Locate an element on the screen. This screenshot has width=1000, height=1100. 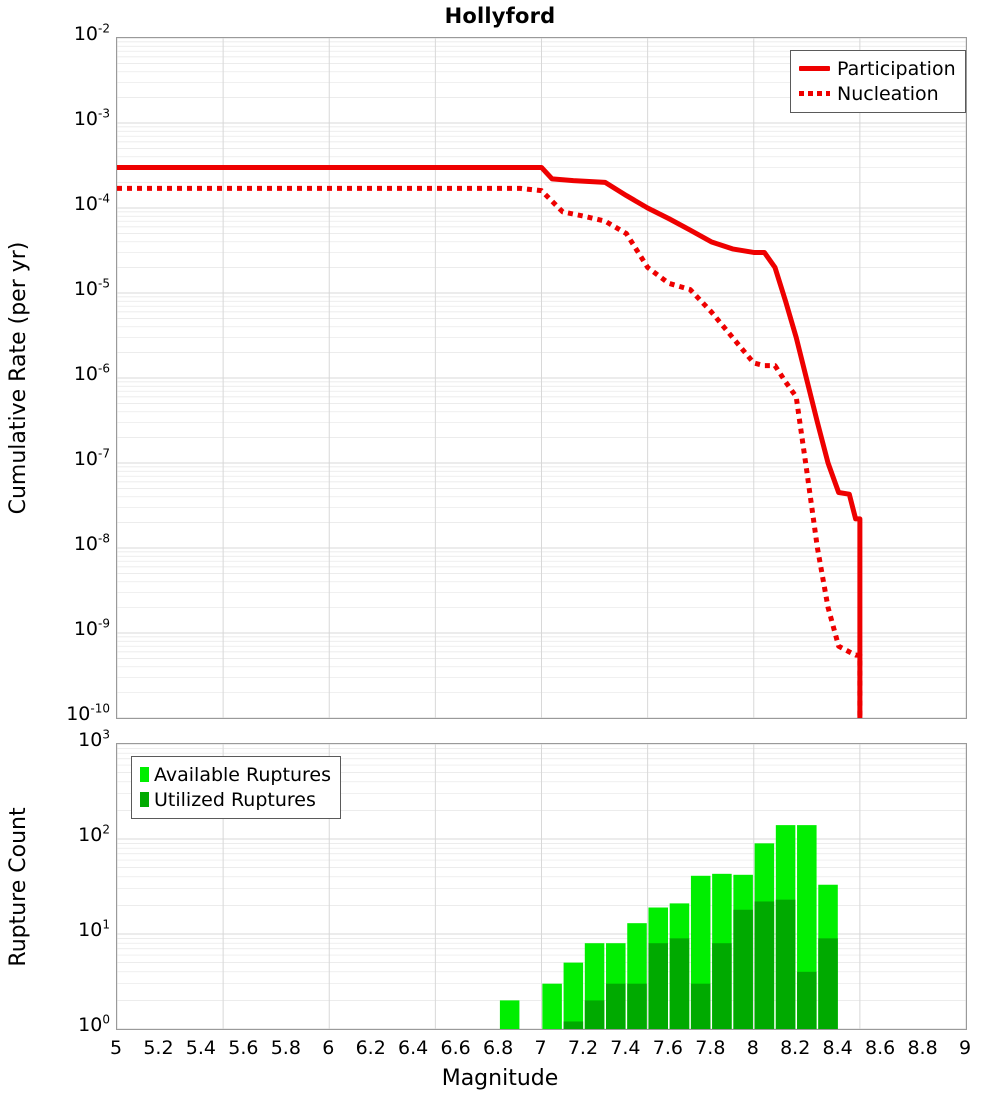
x-tick-6.4: 6.4 is located at coordinates (413, 1048).